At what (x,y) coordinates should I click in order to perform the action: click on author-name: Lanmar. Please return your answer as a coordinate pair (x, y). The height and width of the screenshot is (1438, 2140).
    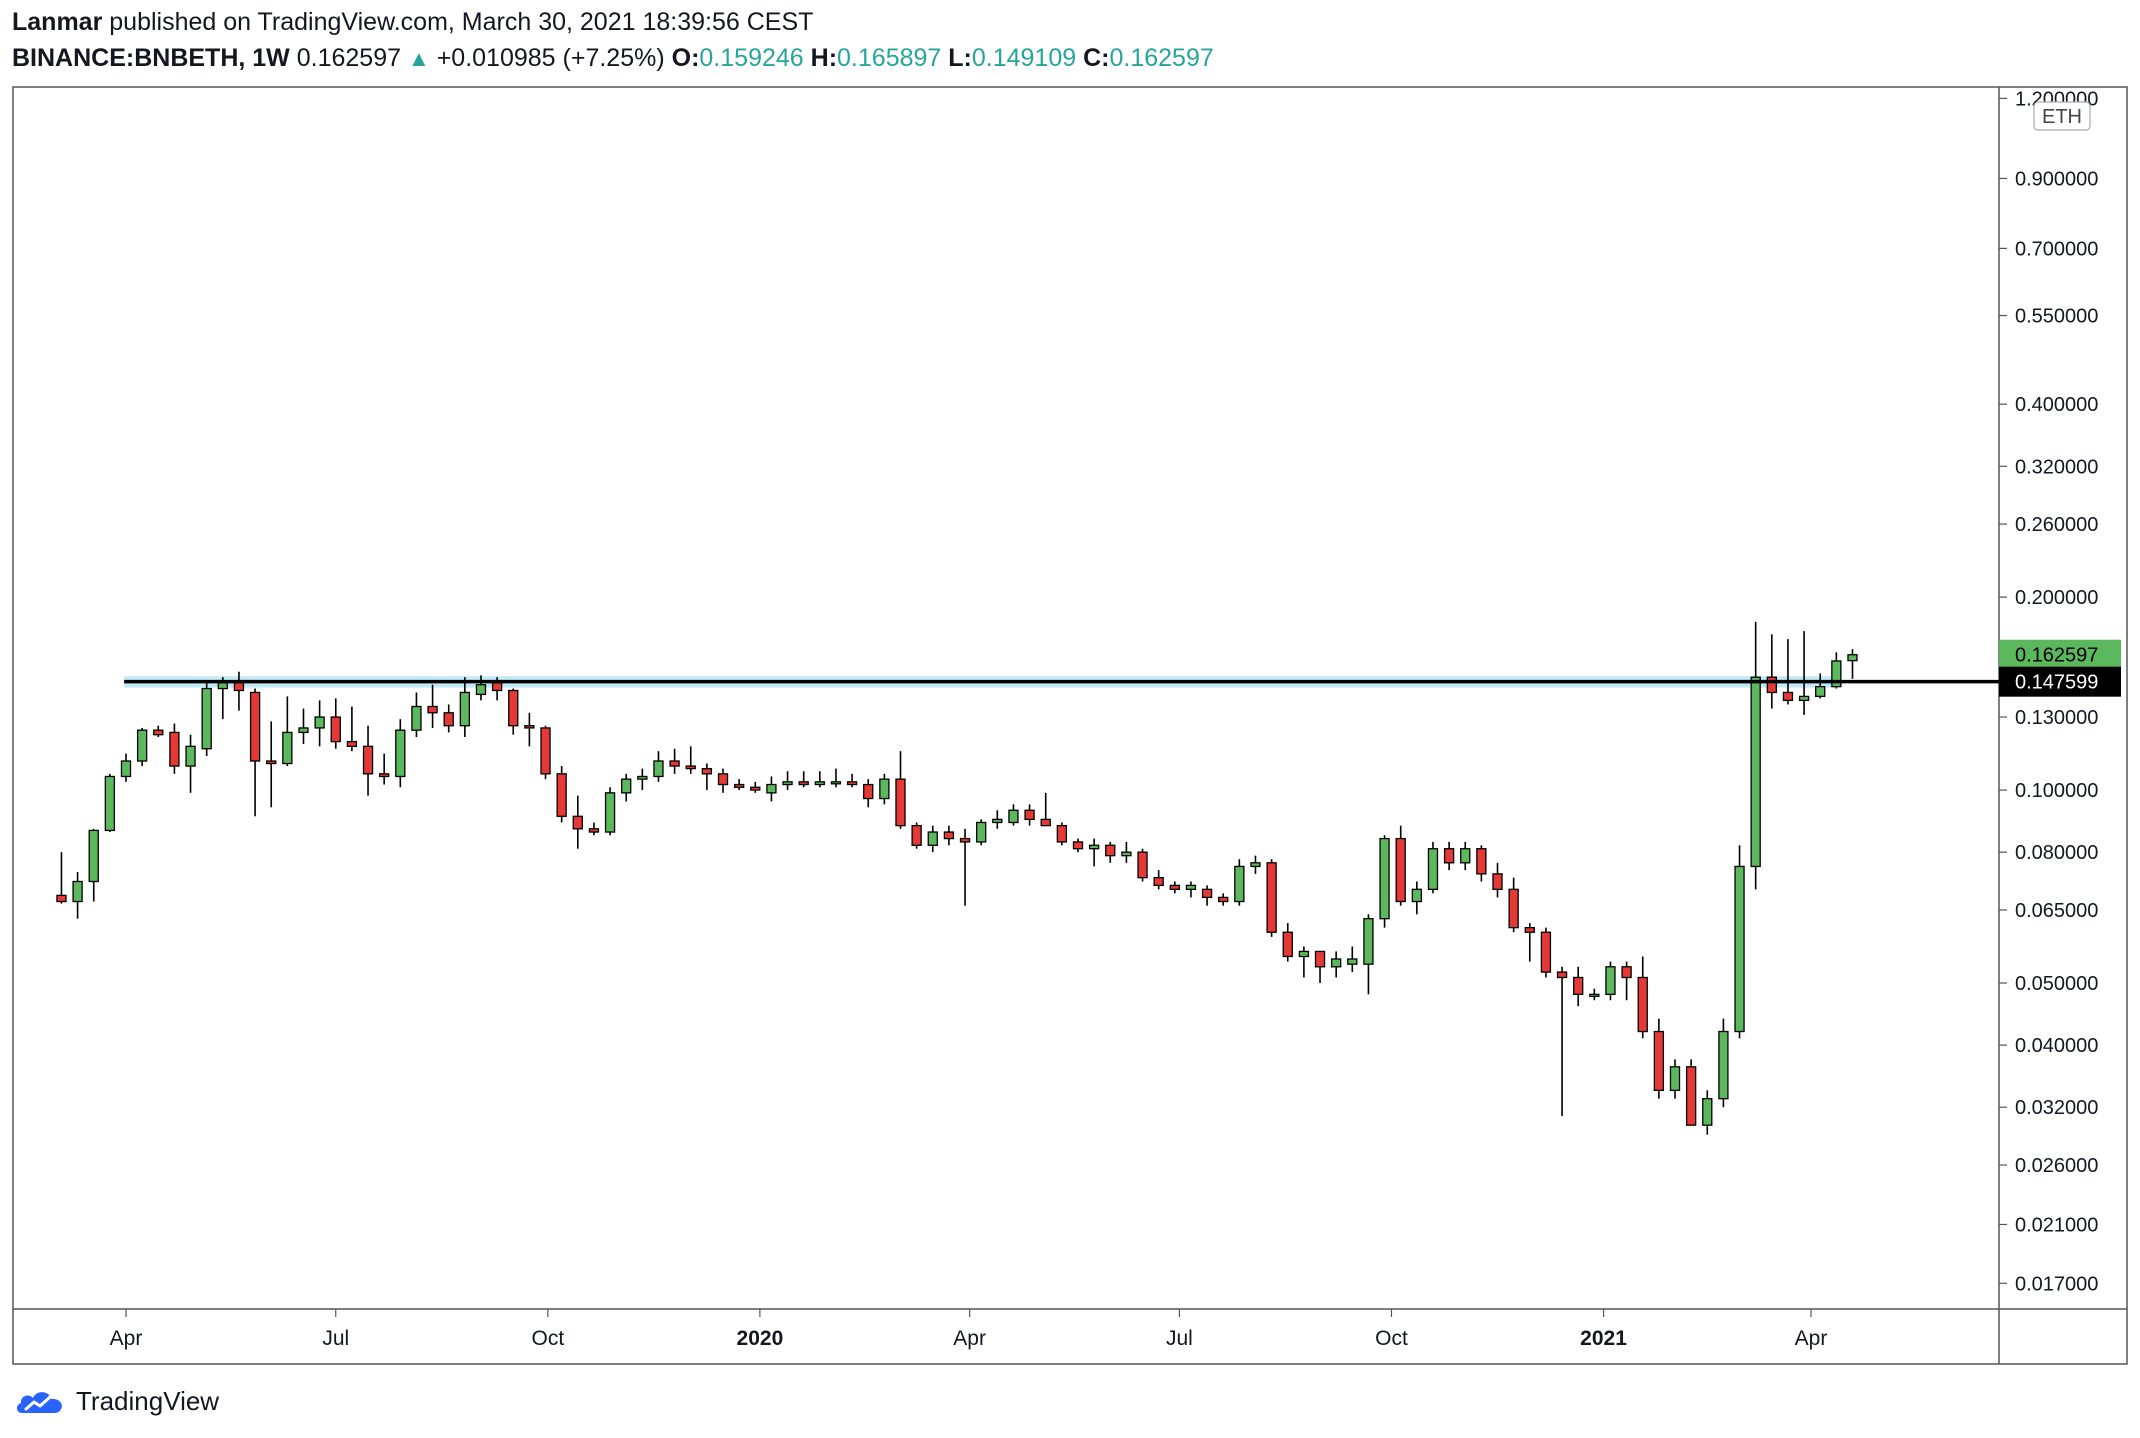
    Looking at the image, I should click on (57, 22).